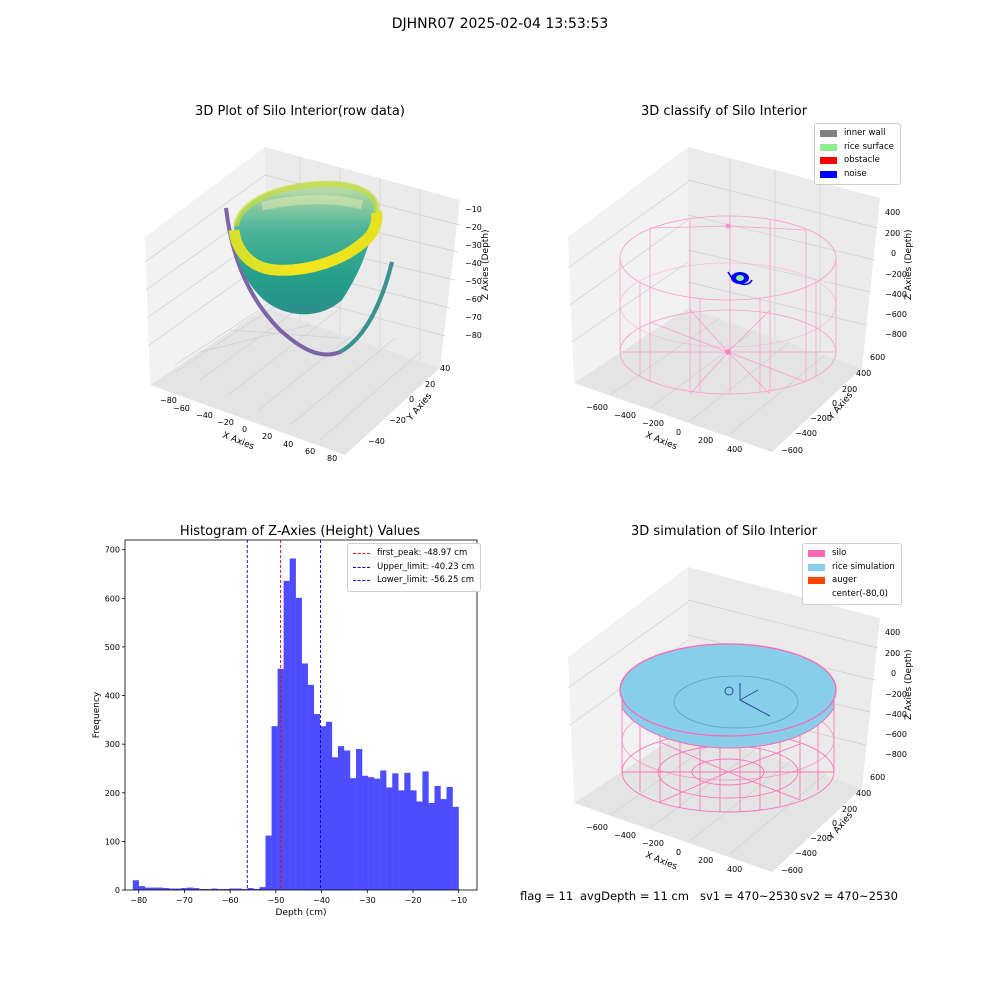 The height and width of the screenshot is (1000, 1000). I want to click on raw-y-ticks: 40 20 0 −20 −40, so click(409, 405).